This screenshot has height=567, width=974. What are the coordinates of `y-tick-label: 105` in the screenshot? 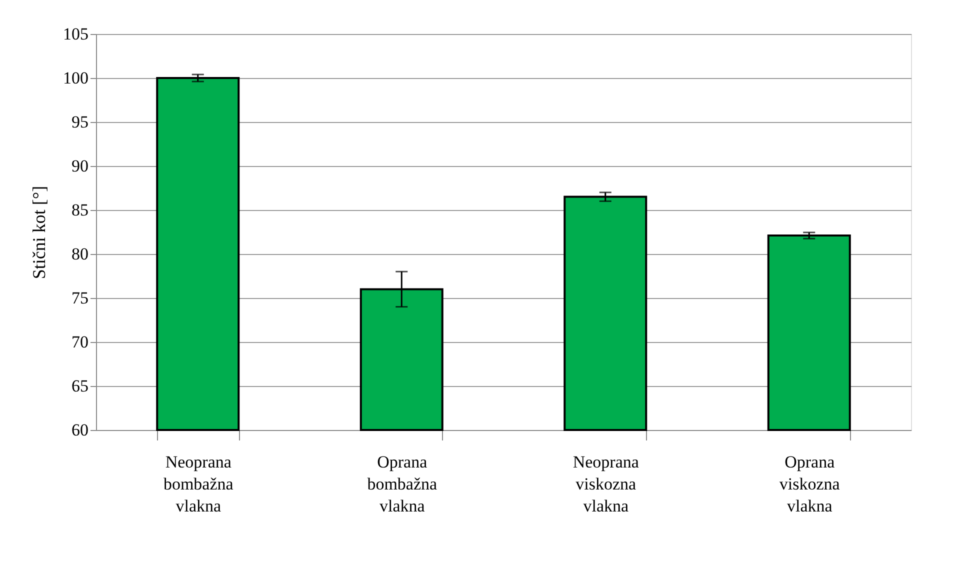 It's located at (75, 34).